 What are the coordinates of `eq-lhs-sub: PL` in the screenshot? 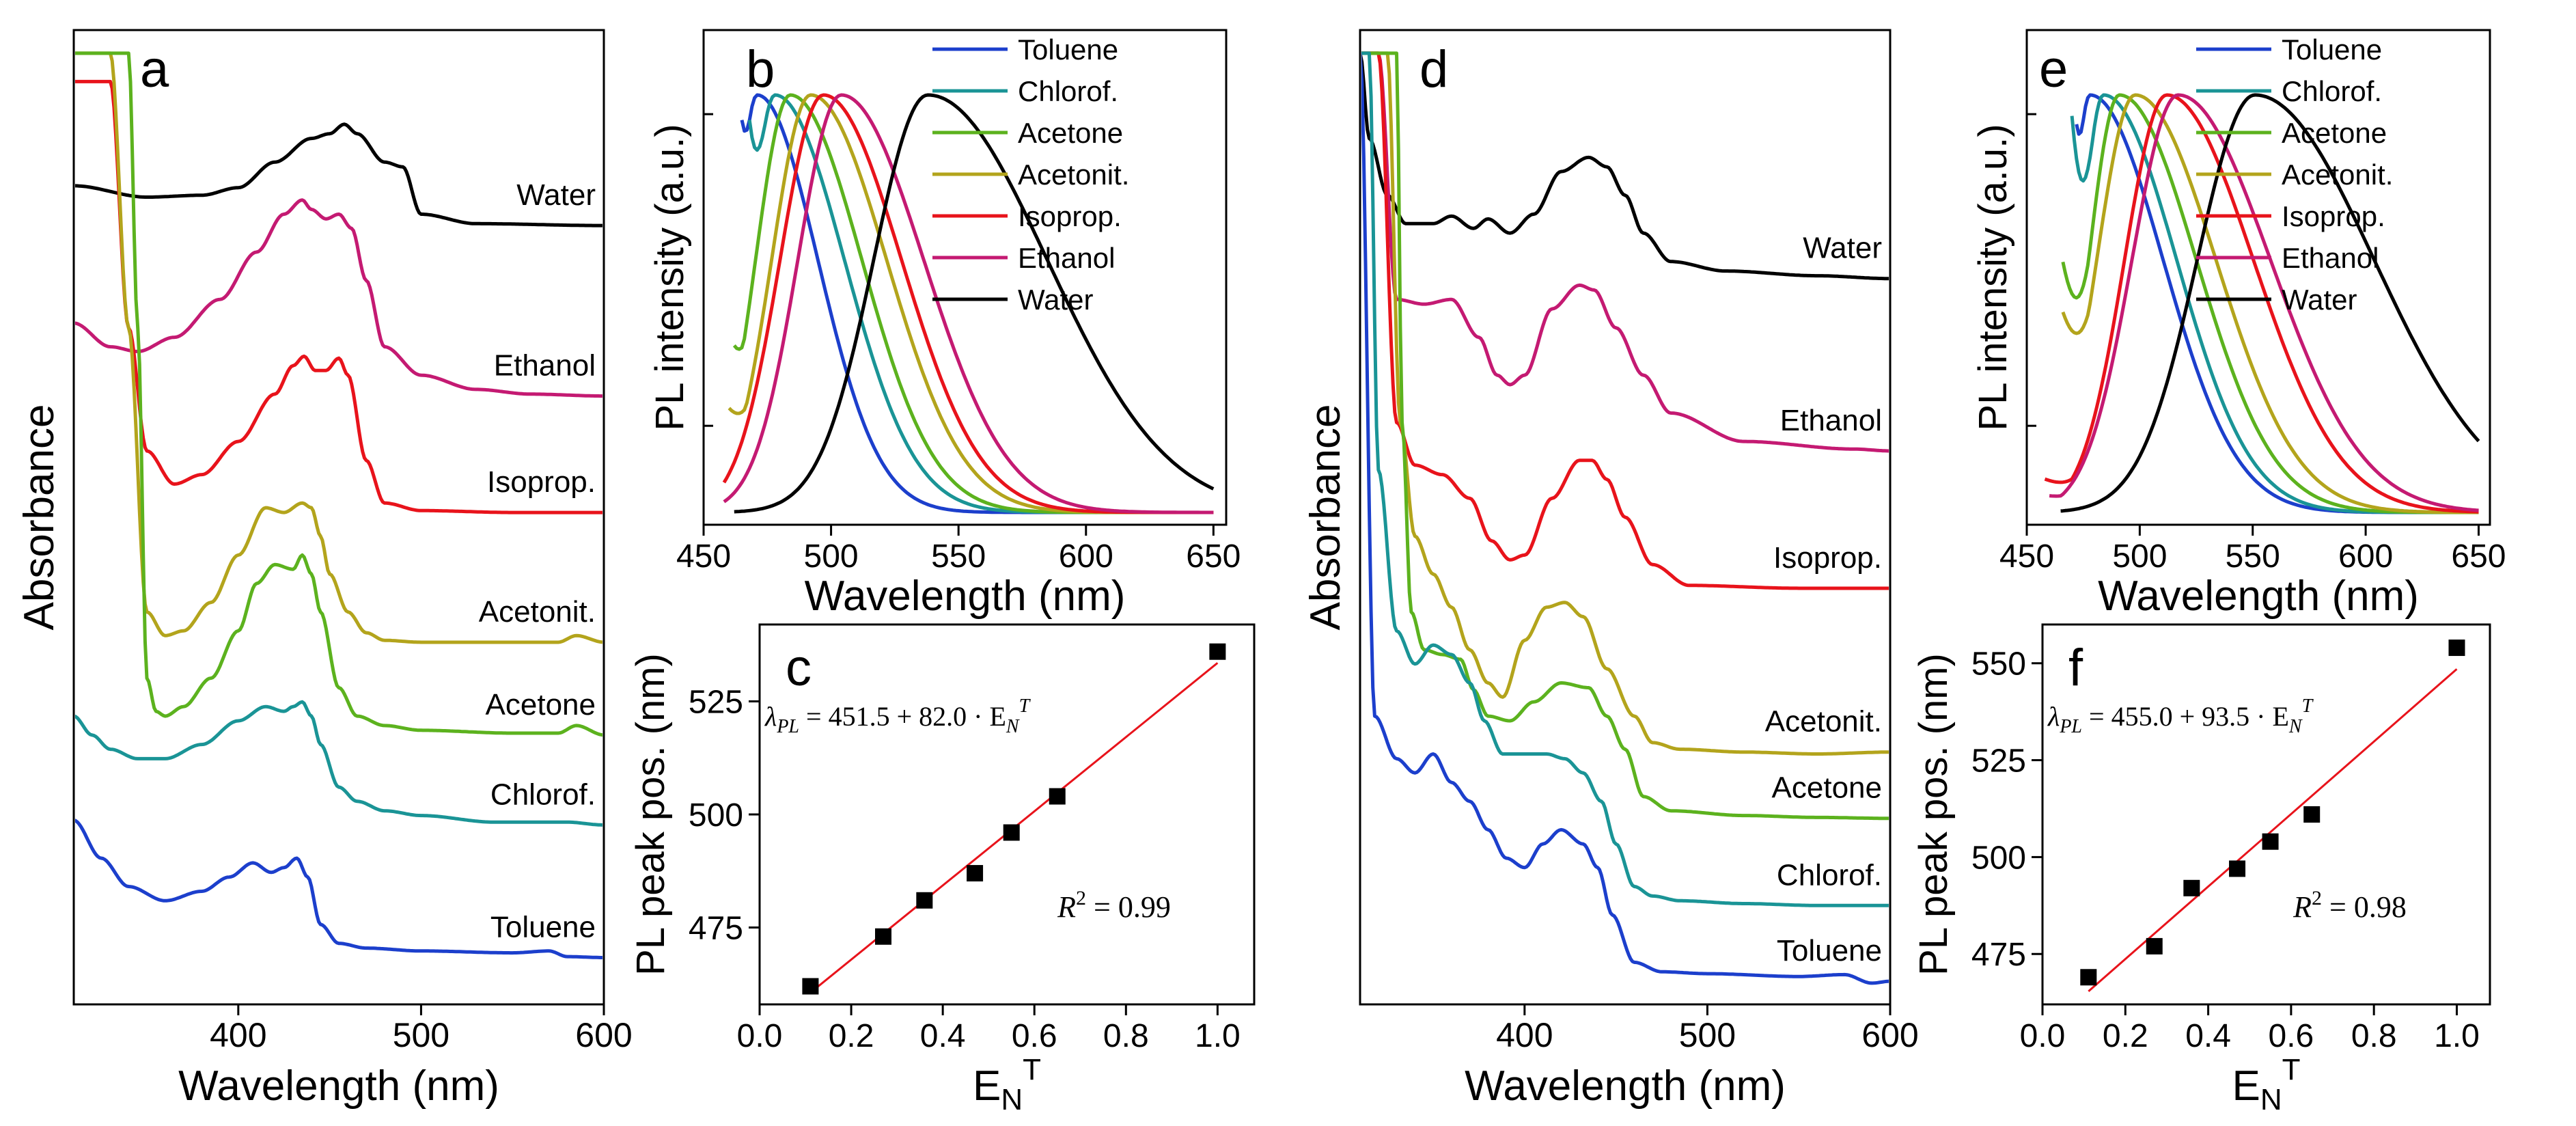 It's located at (2070, 726).